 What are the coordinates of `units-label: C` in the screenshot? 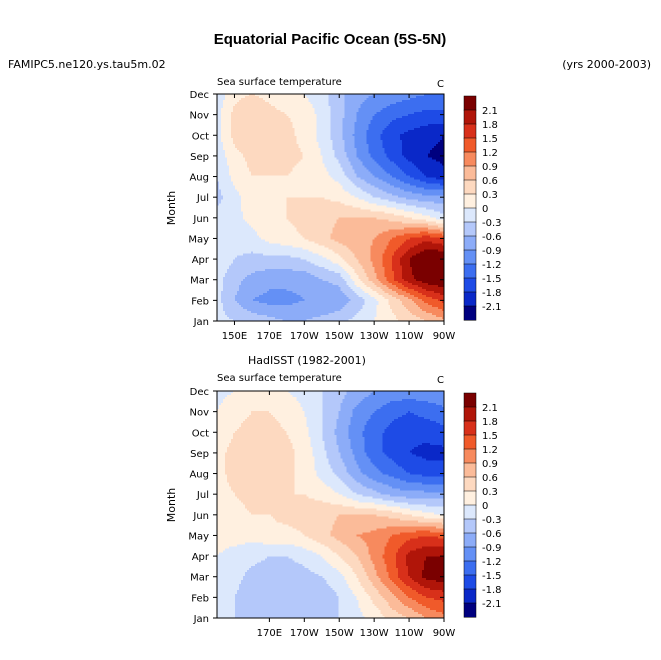 It's located at (440, 84).